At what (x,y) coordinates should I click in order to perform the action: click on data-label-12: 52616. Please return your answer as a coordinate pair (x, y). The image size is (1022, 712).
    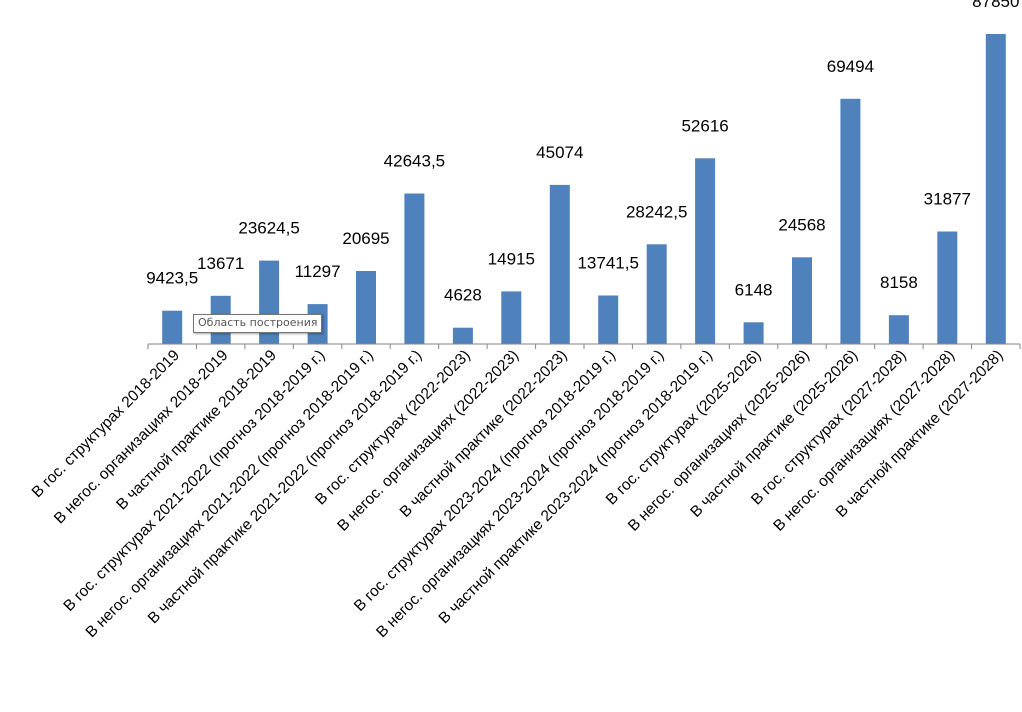
    Looking at the image, I should click on (704, 125).